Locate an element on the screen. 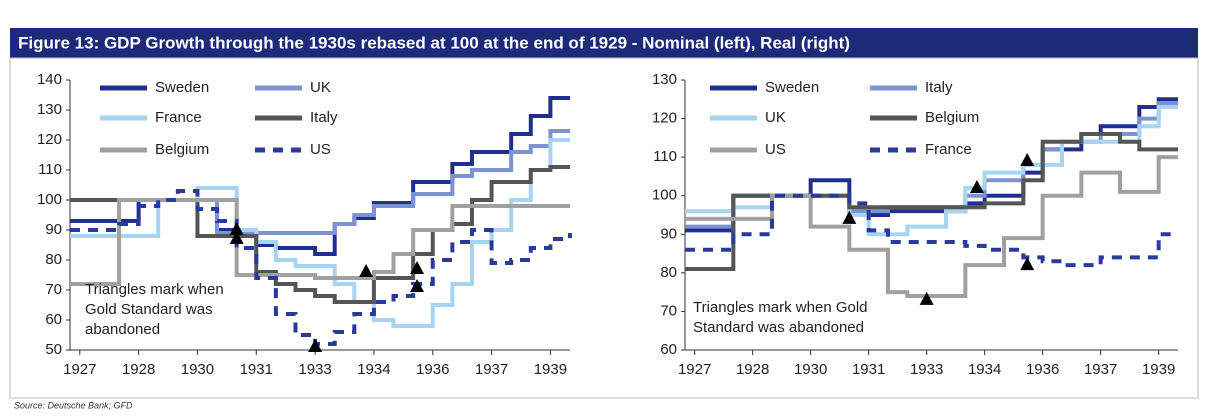 The image size is (1208, 420). annotation: Gold Standard was is located at coordinates (149, 309).